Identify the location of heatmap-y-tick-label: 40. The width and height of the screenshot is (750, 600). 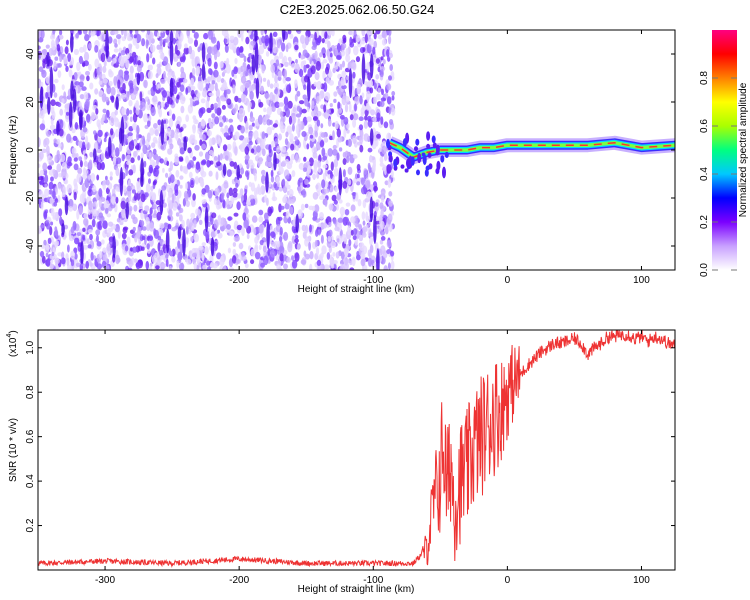
(30, 54).